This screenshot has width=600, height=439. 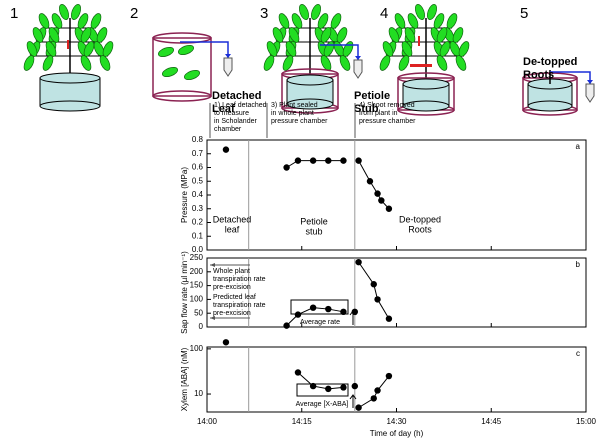 What do you see at coordinates (339, 52) in the screenshot?
I see `flow-arrow` at bounding box center [339, 52].